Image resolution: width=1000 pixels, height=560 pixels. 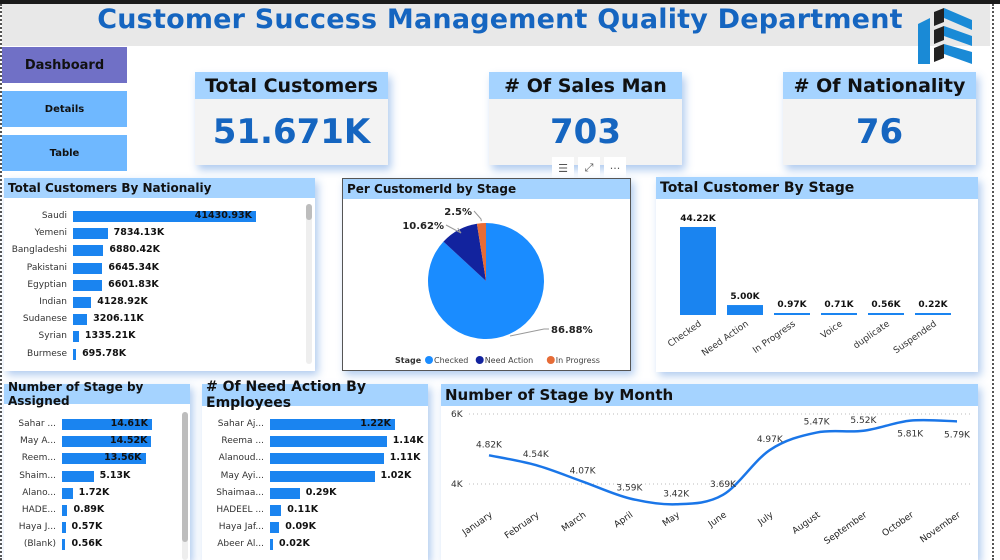 What do you see at coordinates (159, 268) in the screenshot?
I see `bar-row: Pakistani 6645.34K` at bounding box center [159, 268].